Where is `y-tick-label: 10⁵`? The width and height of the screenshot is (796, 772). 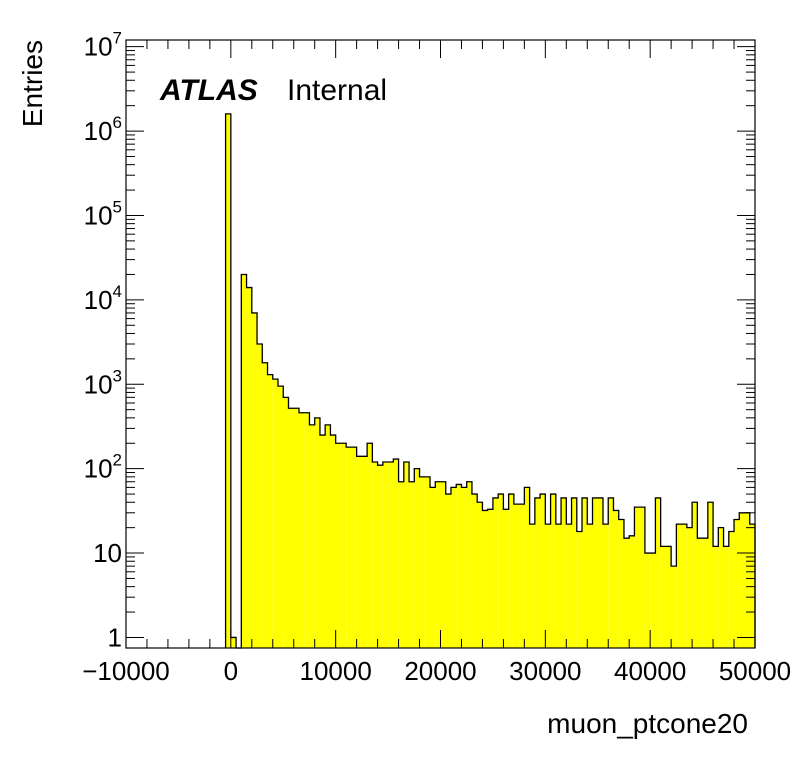
y-tick-label: 10⁵ is located at coordinates (103, 213).